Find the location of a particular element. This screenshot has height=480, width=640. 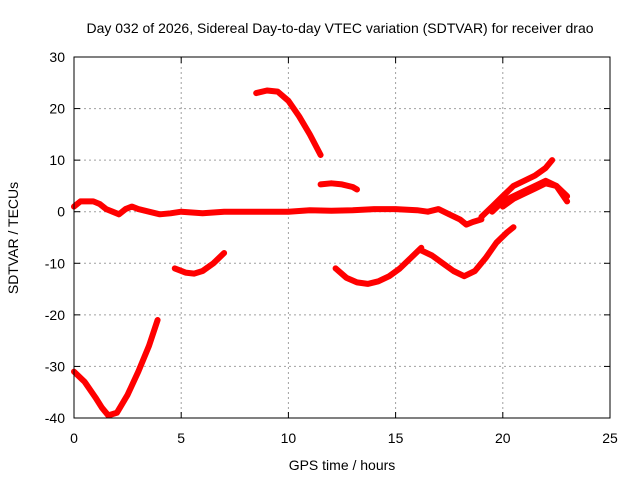

y-tick-label: 20 is located at coordinates (57, 109).